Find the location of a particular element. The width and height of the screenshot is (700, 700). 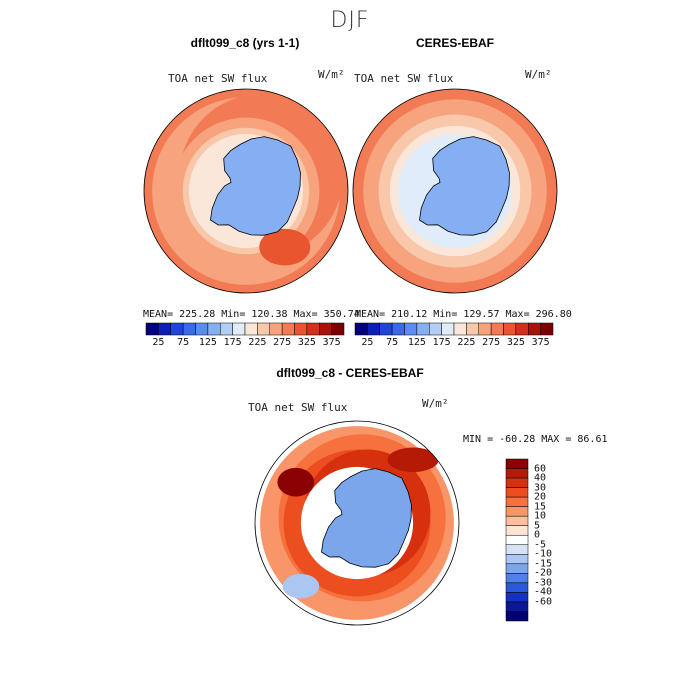

colorbar-tick-label: -60 is located at coordinates (543, 602).